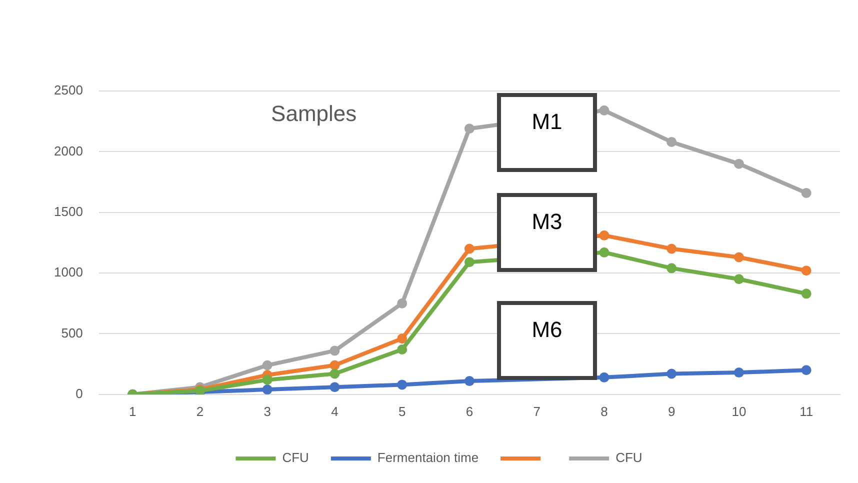 The image size is (858, 483). I want to click on x-tick-label: 11, so click(807, 411).